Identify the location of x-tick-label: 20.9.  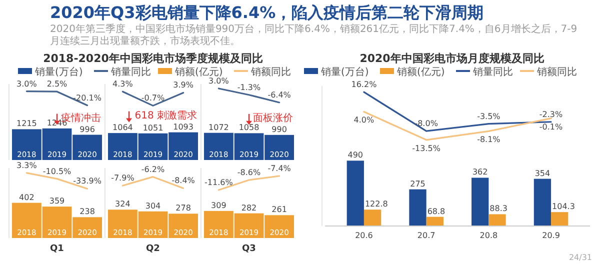
(551, 235).